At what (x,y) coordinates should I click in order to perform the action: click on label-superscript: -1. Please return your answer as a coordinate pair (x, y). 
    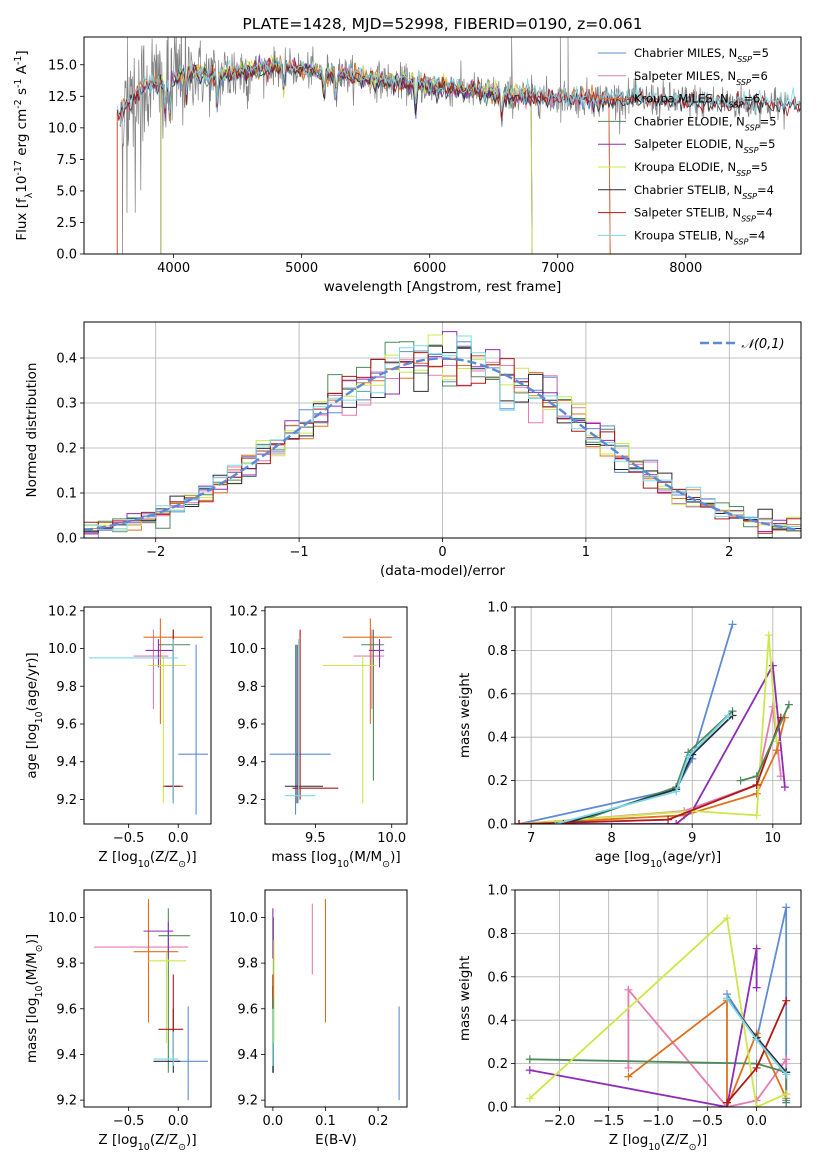
    Looking at the image, I should click on (18, 83).